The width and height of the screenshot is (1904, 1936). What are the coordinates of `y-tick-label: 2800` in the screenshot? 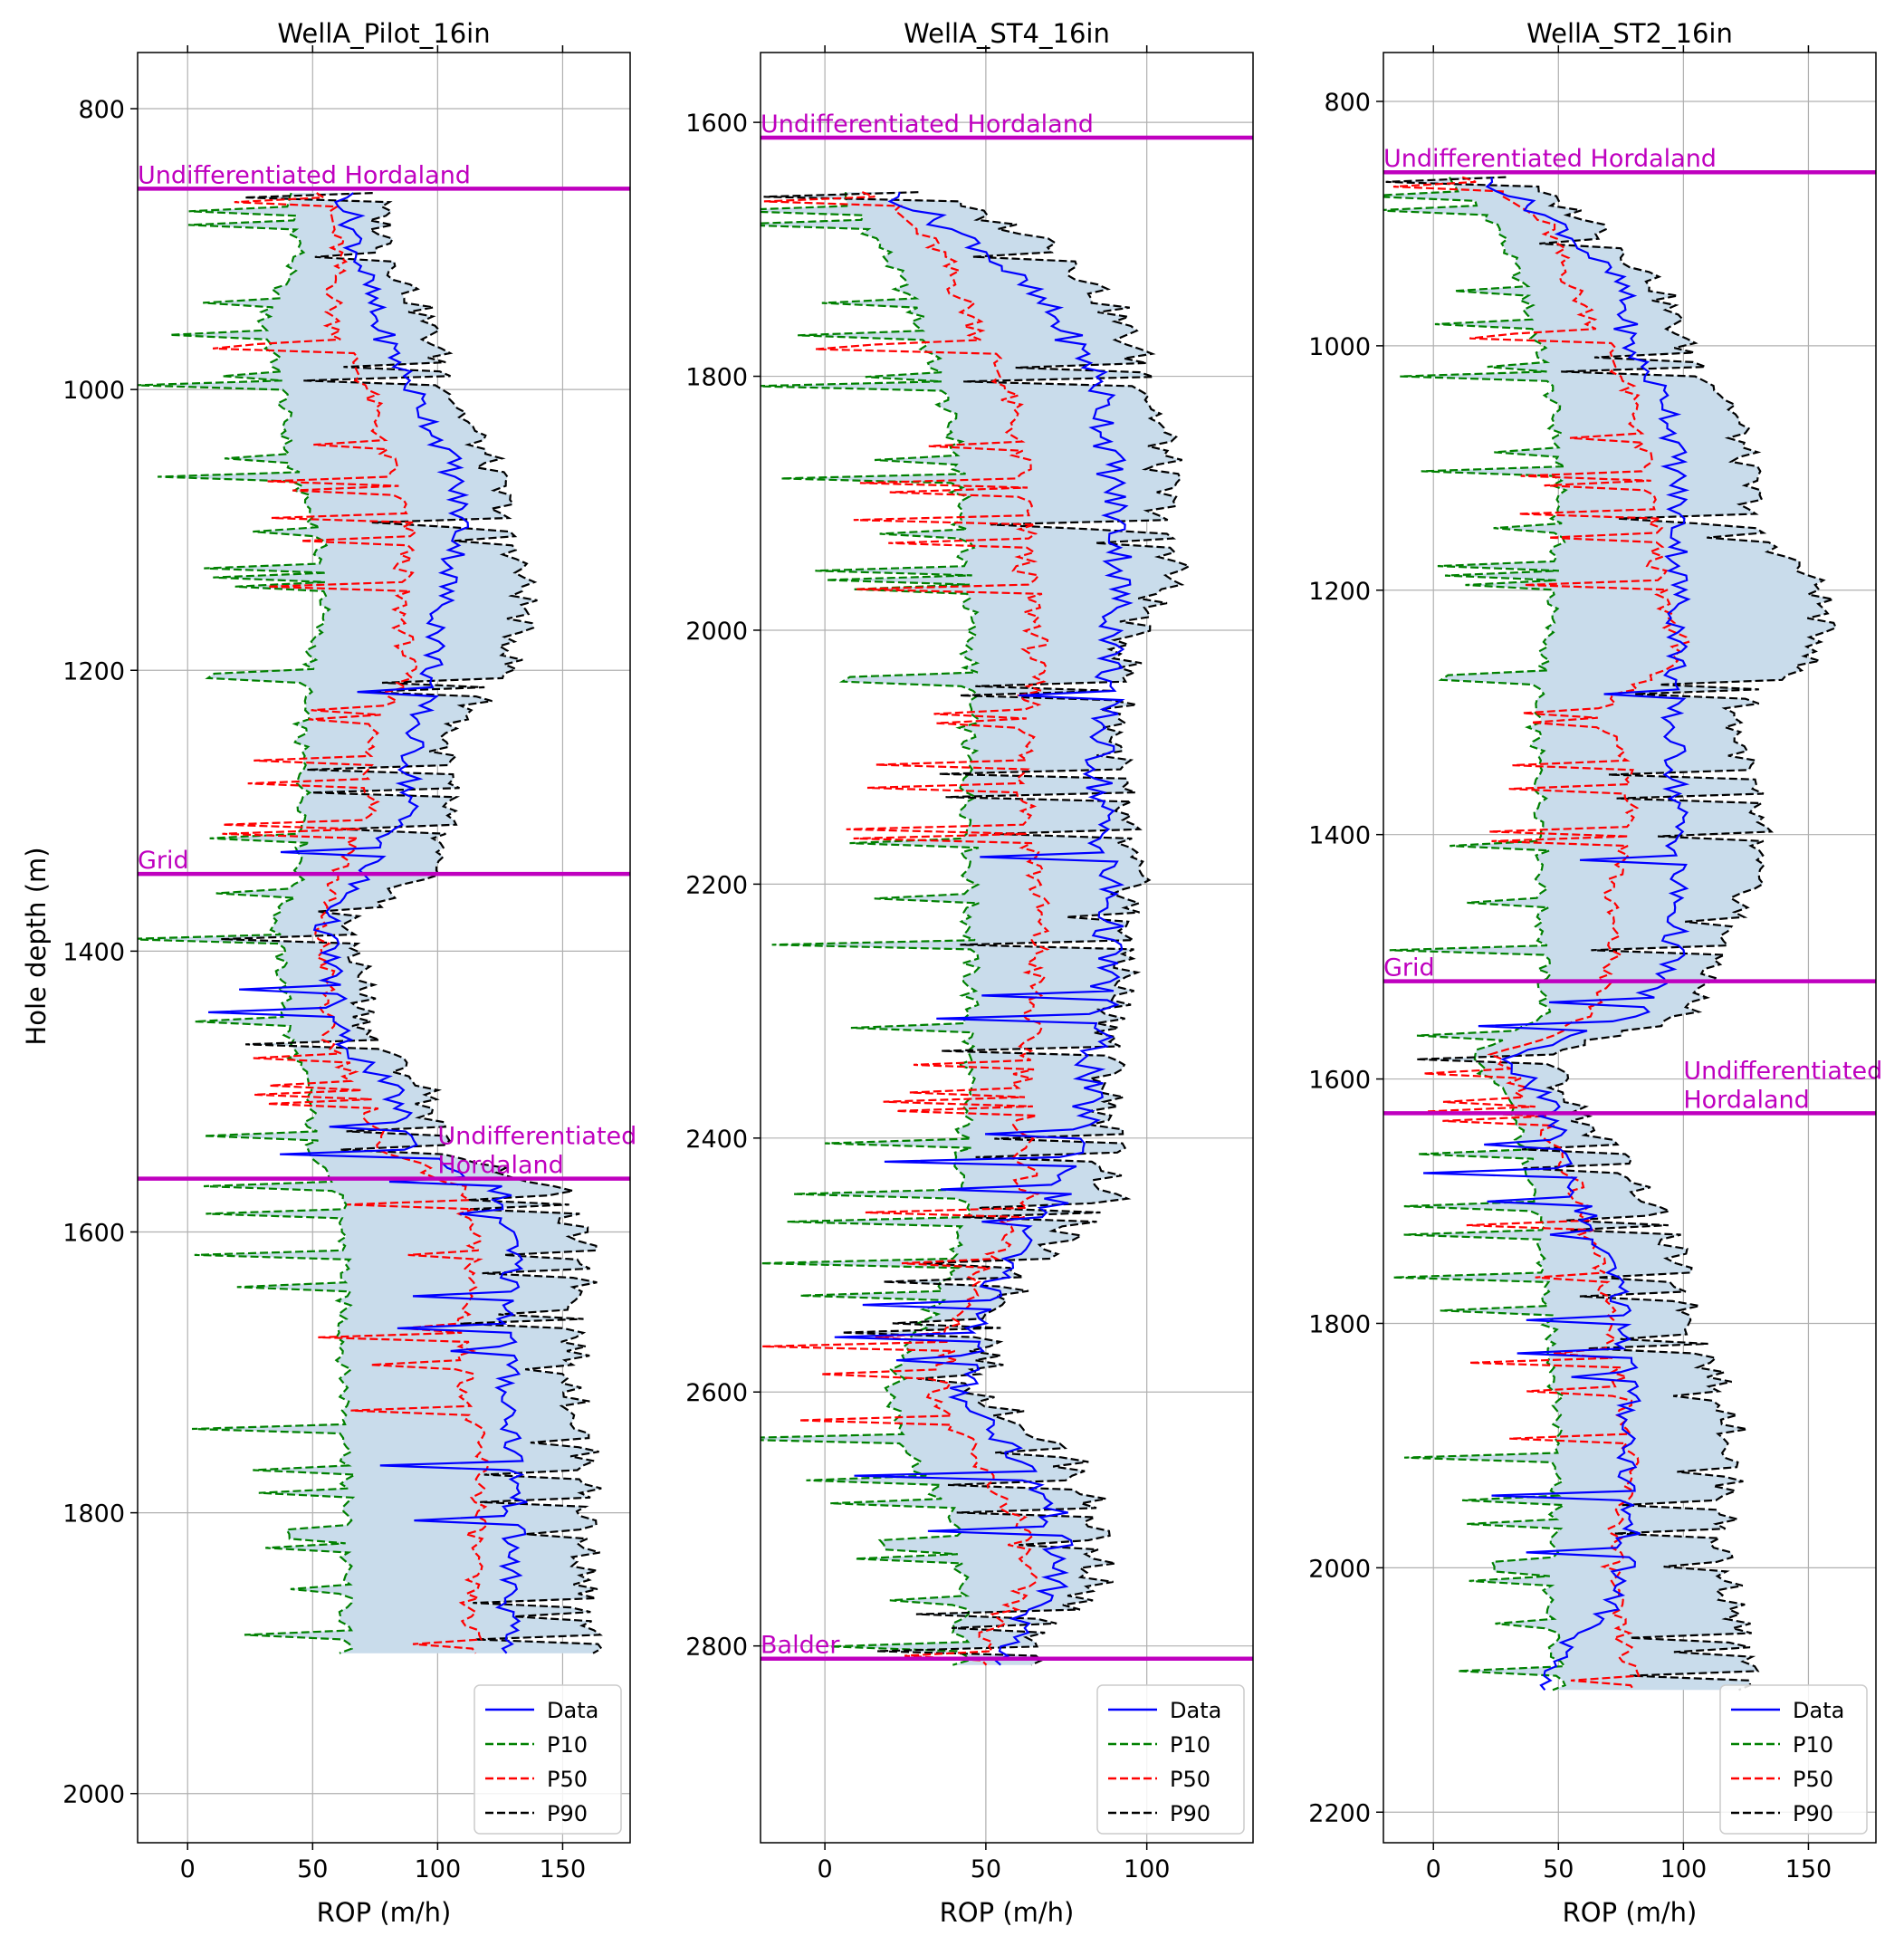 It's located at (717, 1648).